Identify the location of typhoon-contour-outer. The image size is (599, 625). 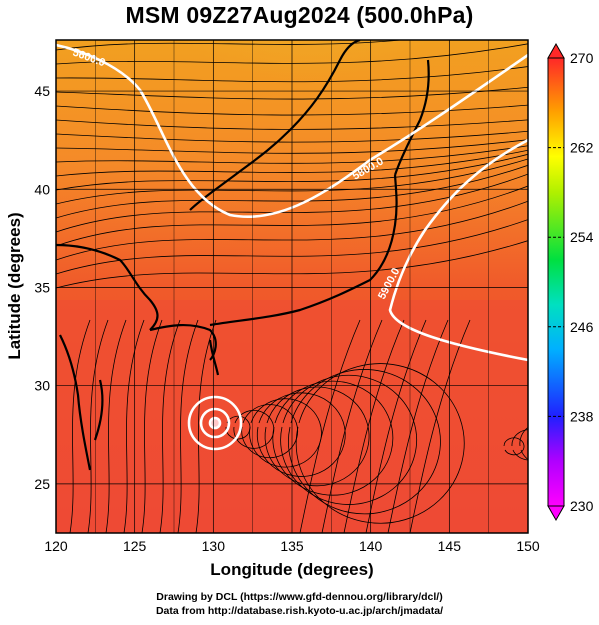
(215, 423).